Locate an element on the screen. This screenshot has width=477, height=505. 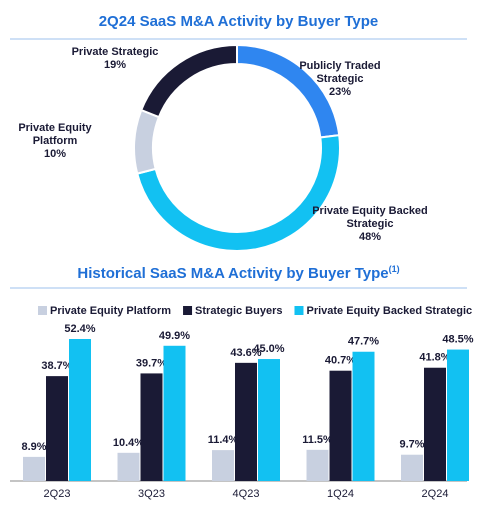
data-label: 49.9% is located at coordinates (174, 336).